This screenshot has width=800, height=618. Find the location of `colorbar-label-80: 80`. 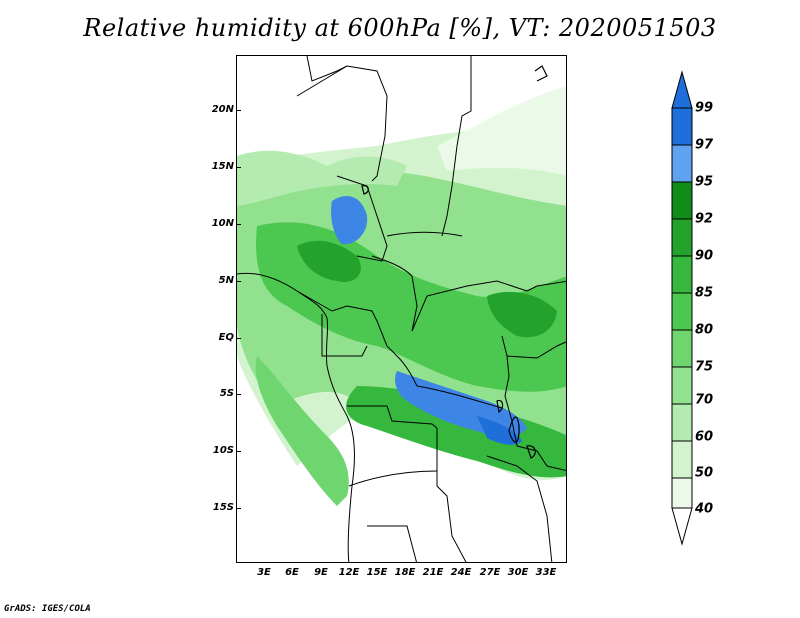

colorbar-label-80: 80 is located at coordinates (704, 330).